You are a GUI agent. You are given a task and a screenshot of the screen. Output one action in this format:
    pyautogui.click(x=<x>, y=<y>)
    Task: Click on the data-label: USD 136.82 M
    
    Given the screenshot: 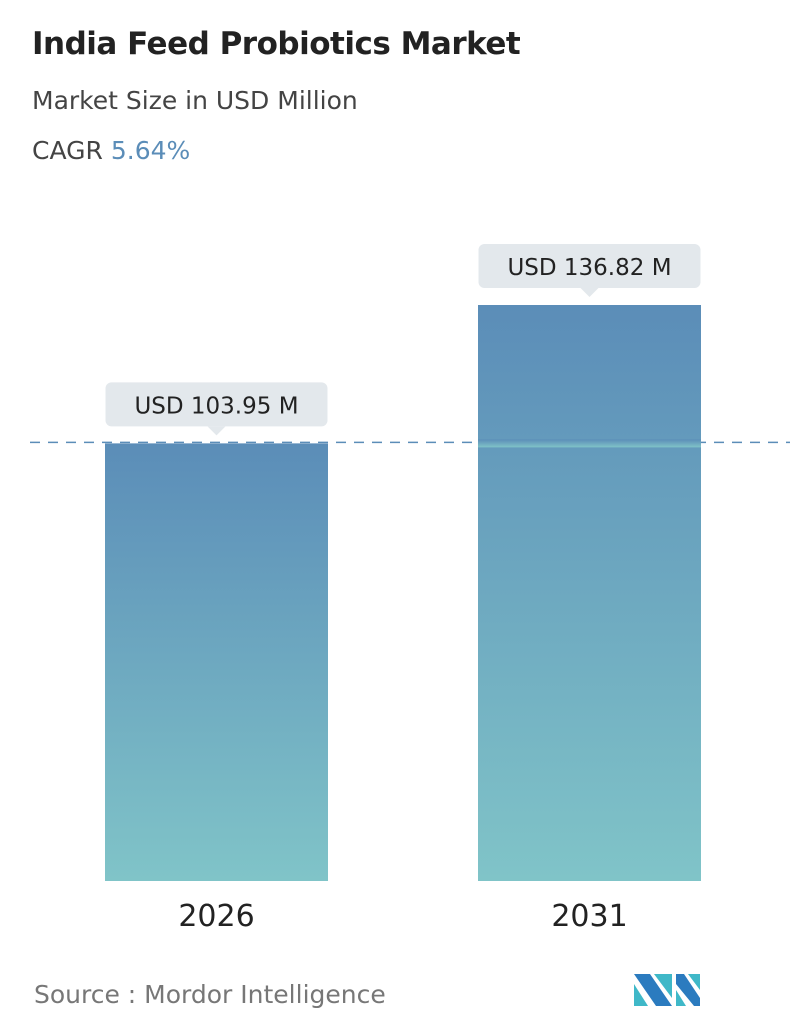 What is the action you would take?
    pyautogui.click(x=589, y=268)
    